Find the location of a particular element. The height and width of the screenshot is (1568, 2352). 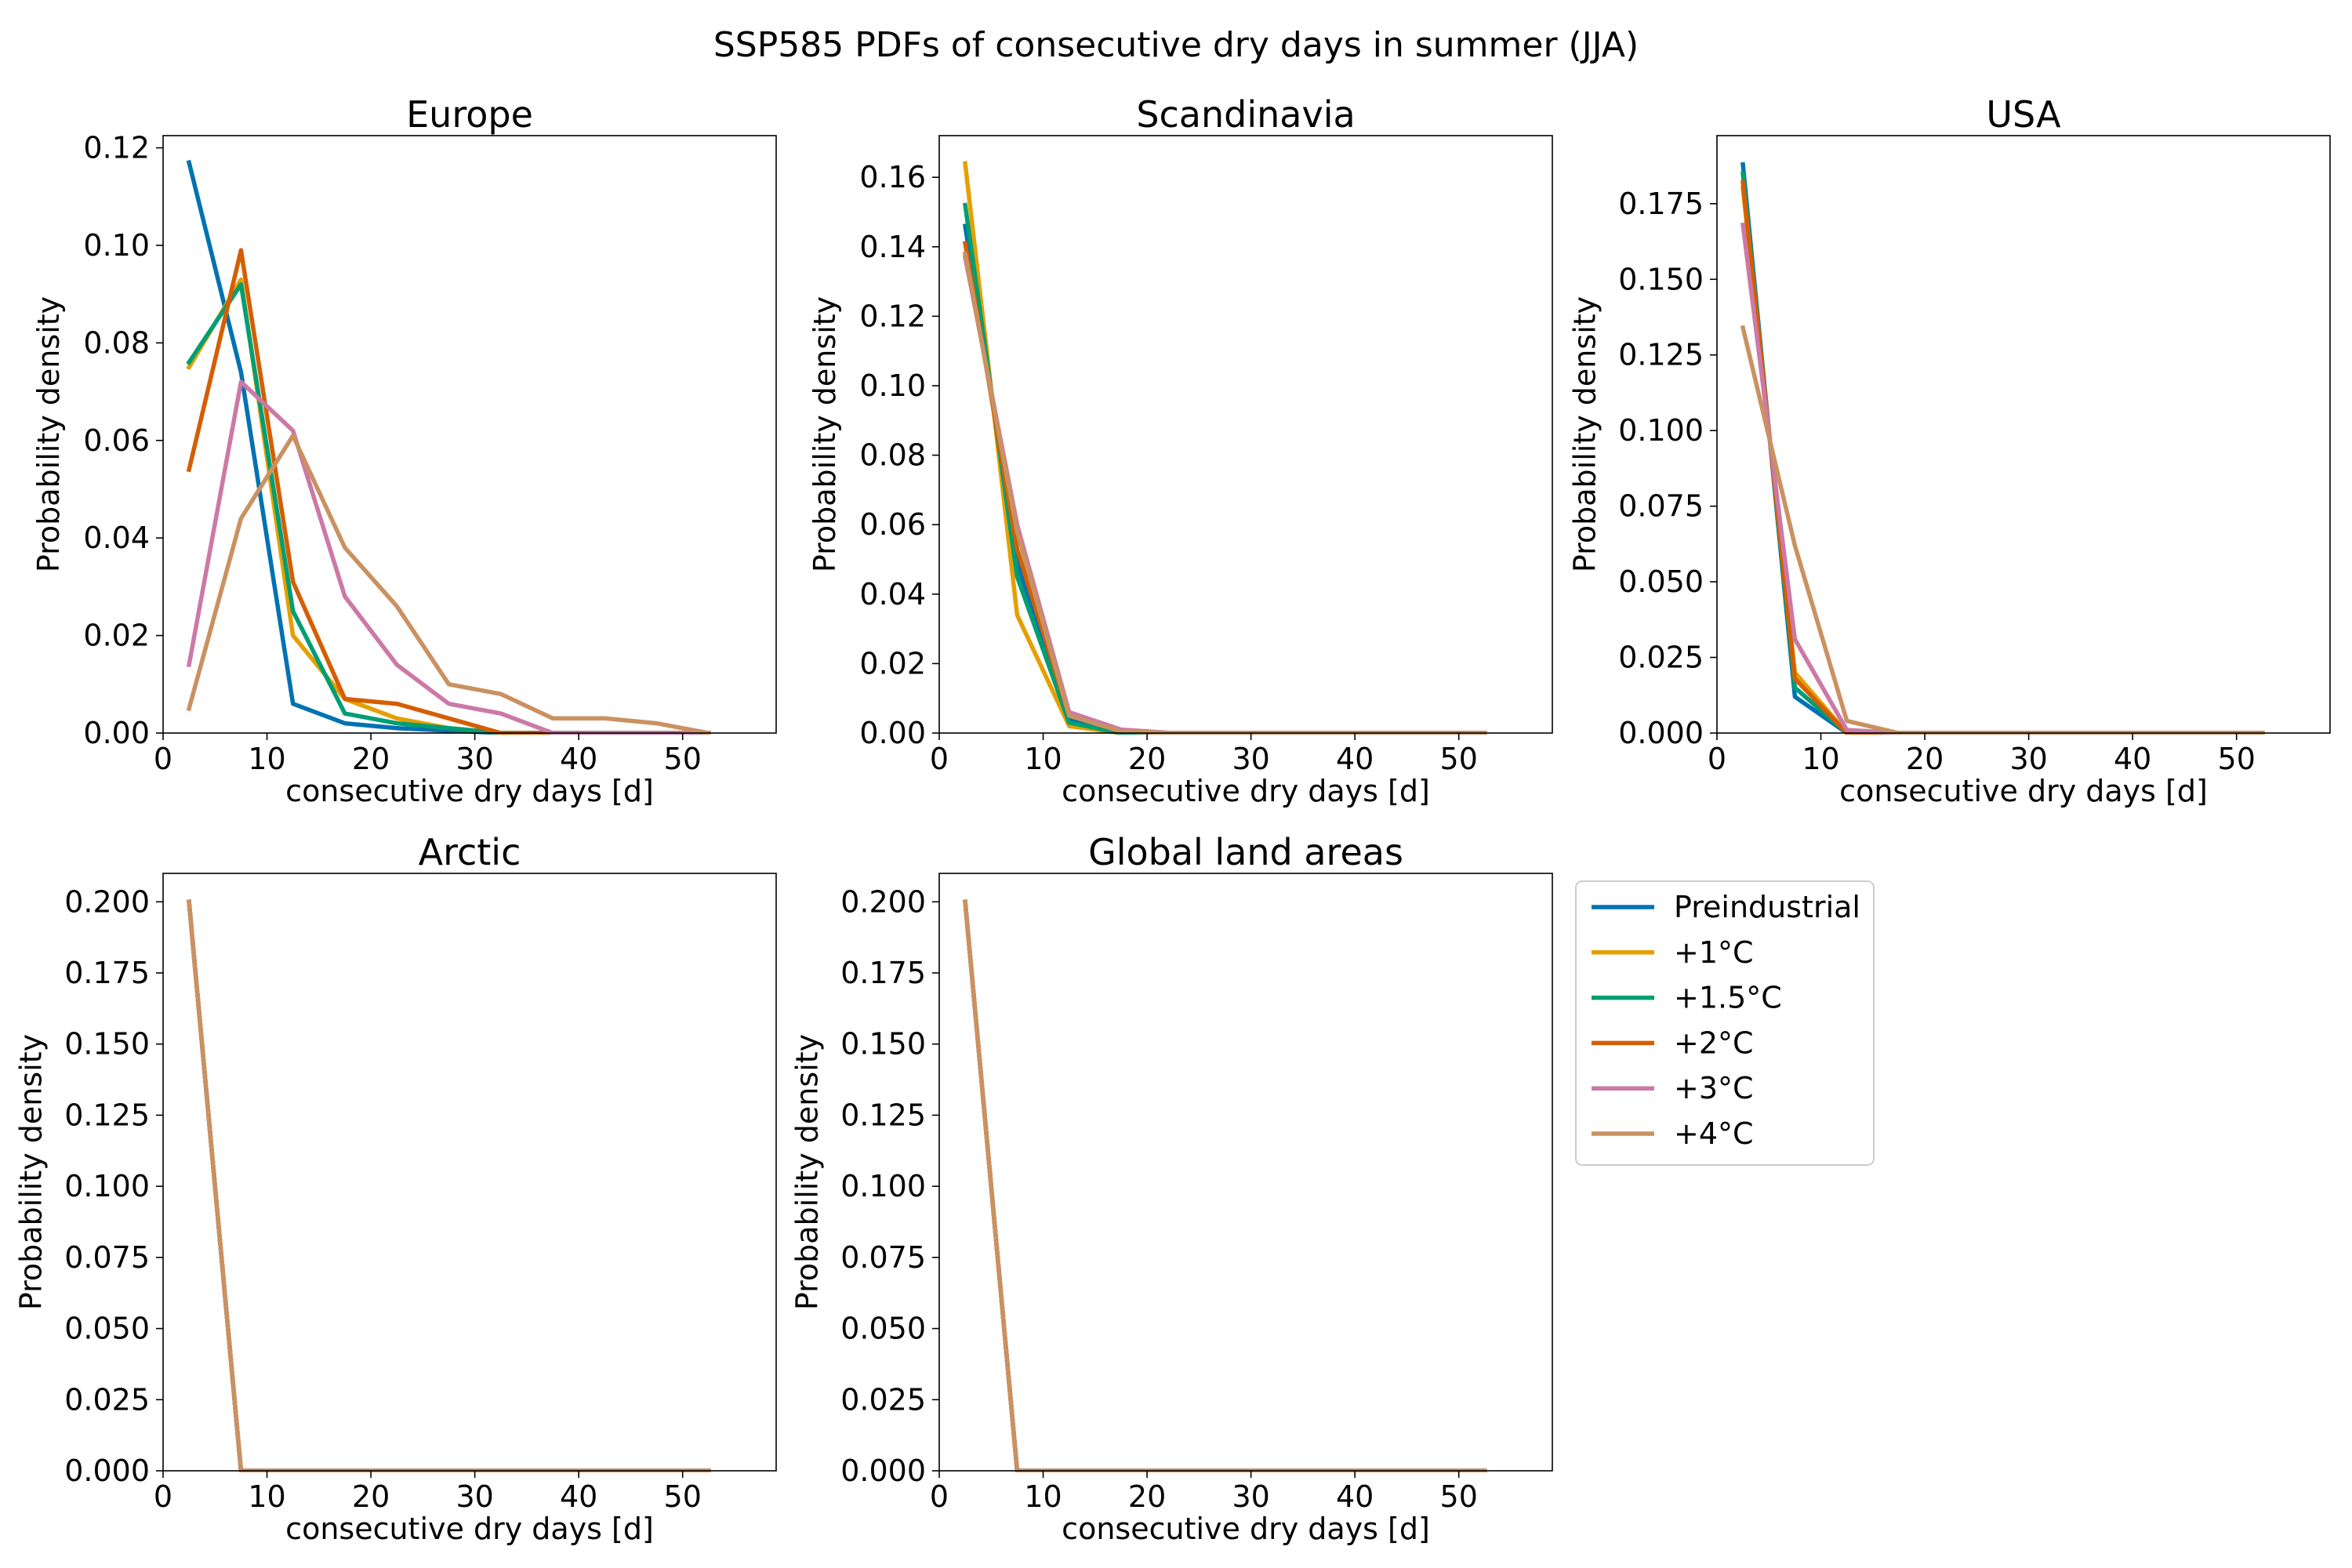

y-tick-label: 0.10 is located at coordinates (892, 385).